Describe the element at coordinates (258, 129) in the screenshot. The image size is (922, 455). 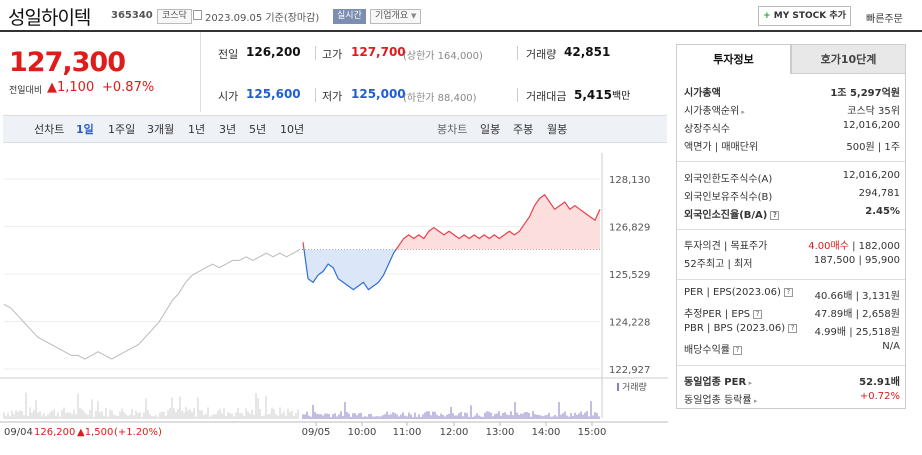
I see `period-5y: 5년` at that location.